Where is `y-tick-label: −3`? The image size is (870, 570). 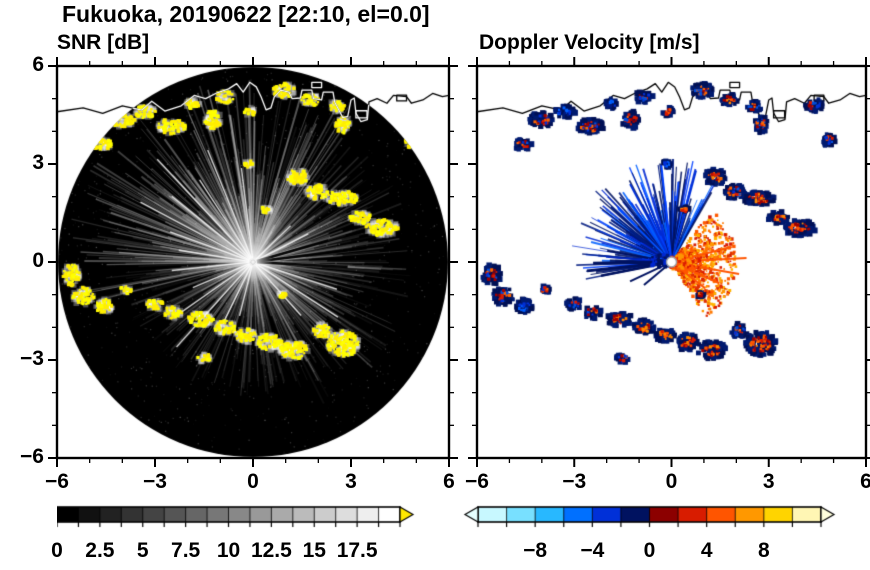 y-tick-label: −3 is located at coordinates (32, 358).